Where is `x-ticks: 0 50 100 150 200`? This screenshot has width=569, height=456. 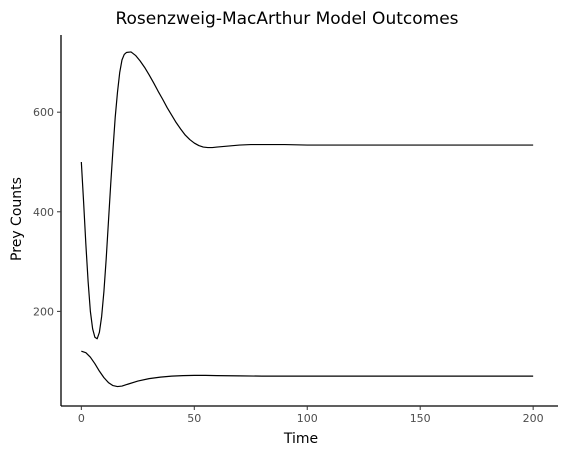
x-ticks: 0 50 100 150 200 is located at coordinates (311, 415).